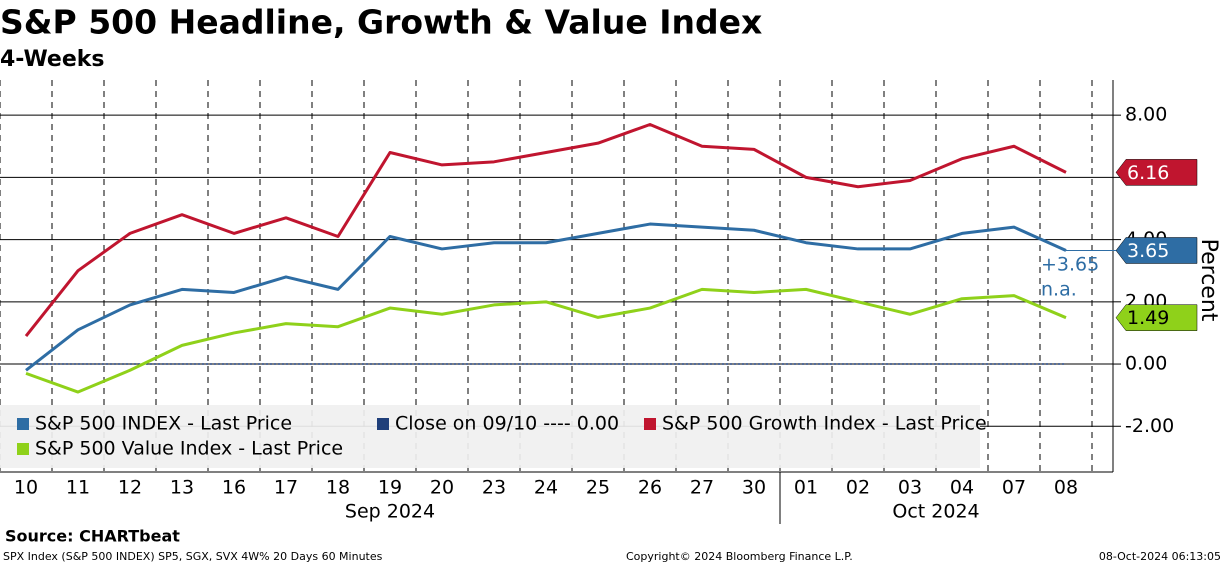  I want to click on x-tick-label: 26, so click(650, 488).